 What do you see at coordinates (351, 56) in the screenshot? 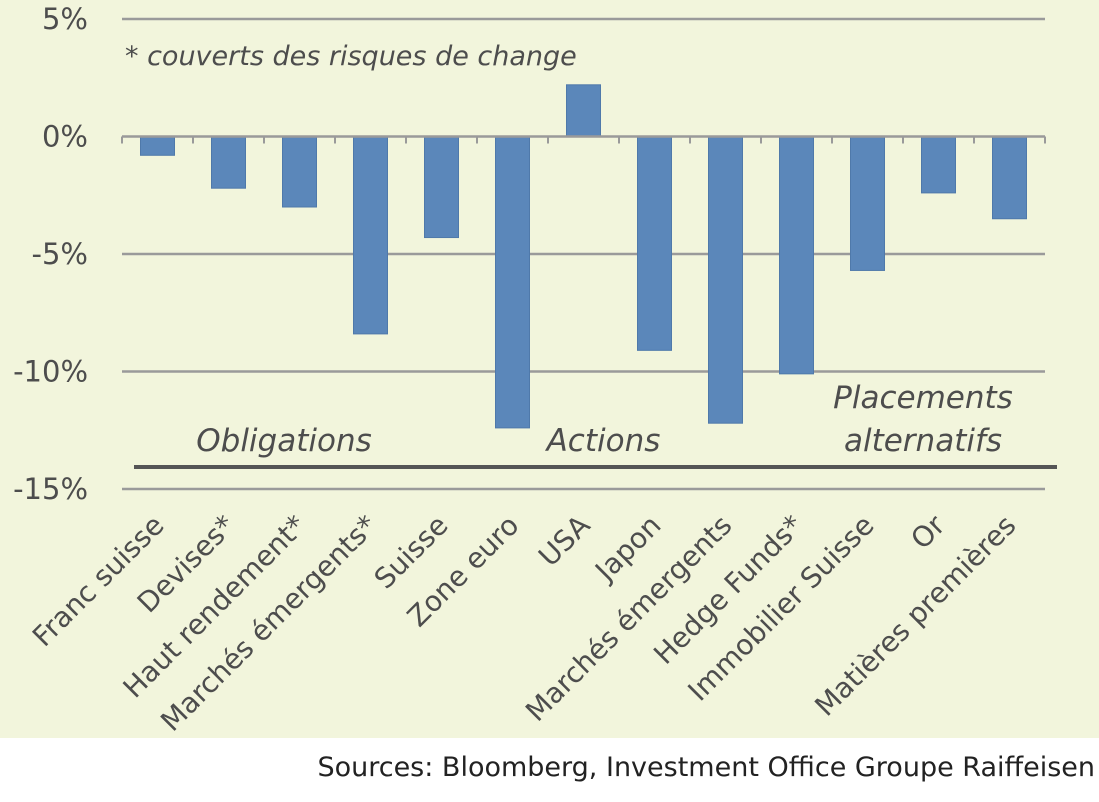
I see `currency-hedge-note: * couverts des risques de change` at bounding box center [351, 56].